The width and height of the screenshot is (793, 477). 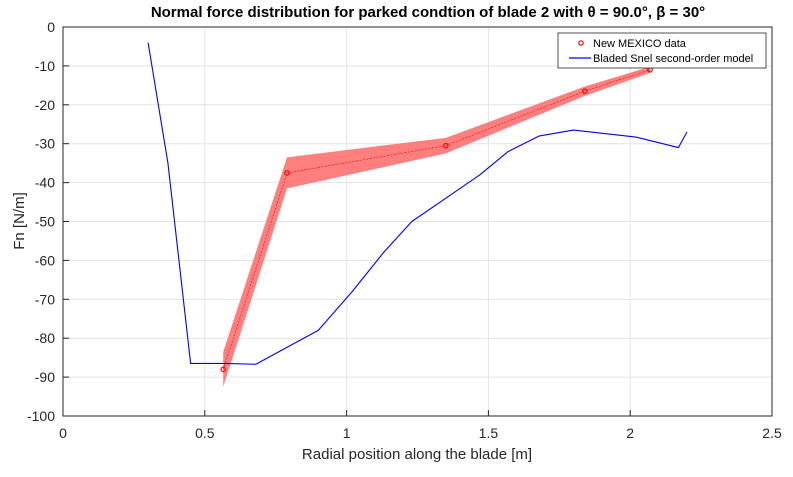 What do you see at coordinates (45, 222) in the screenshot?
I see `y-tick-label: -50` at bounding box center [45, 222].